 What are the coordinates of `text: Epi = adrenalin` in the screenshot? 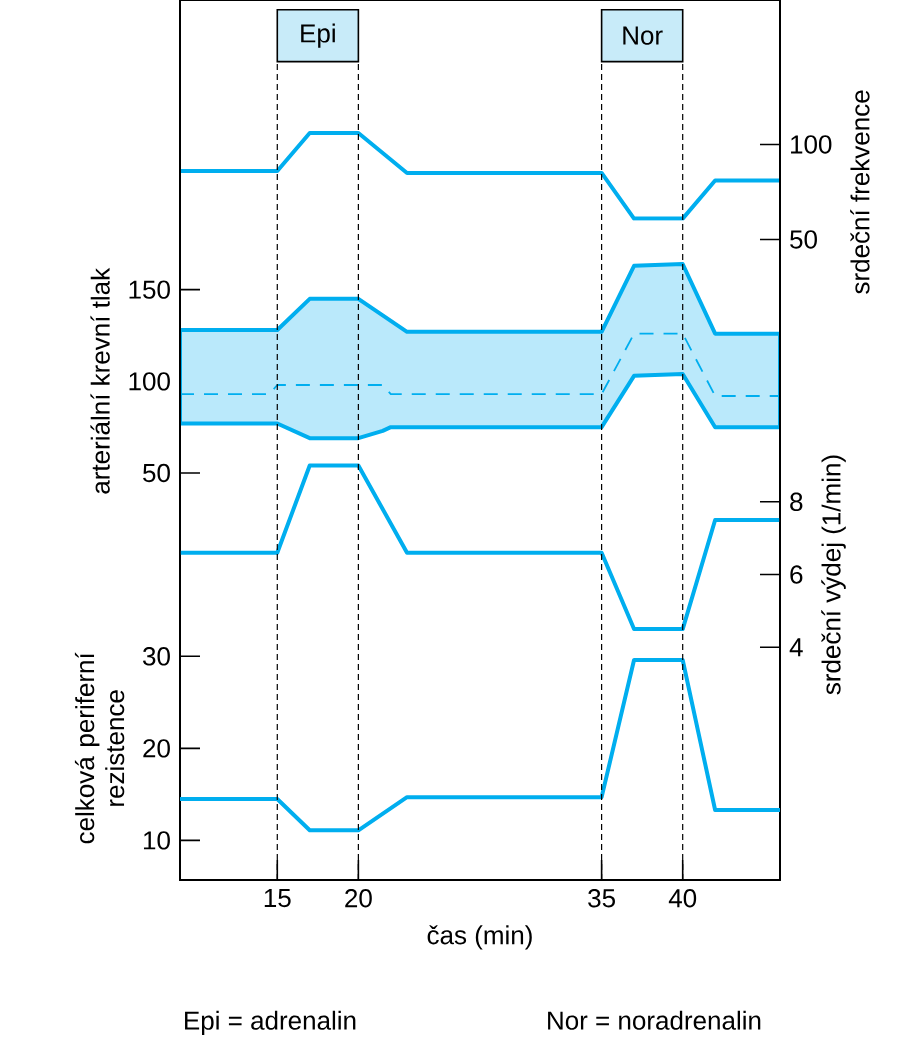 It's located at (270, 1022).